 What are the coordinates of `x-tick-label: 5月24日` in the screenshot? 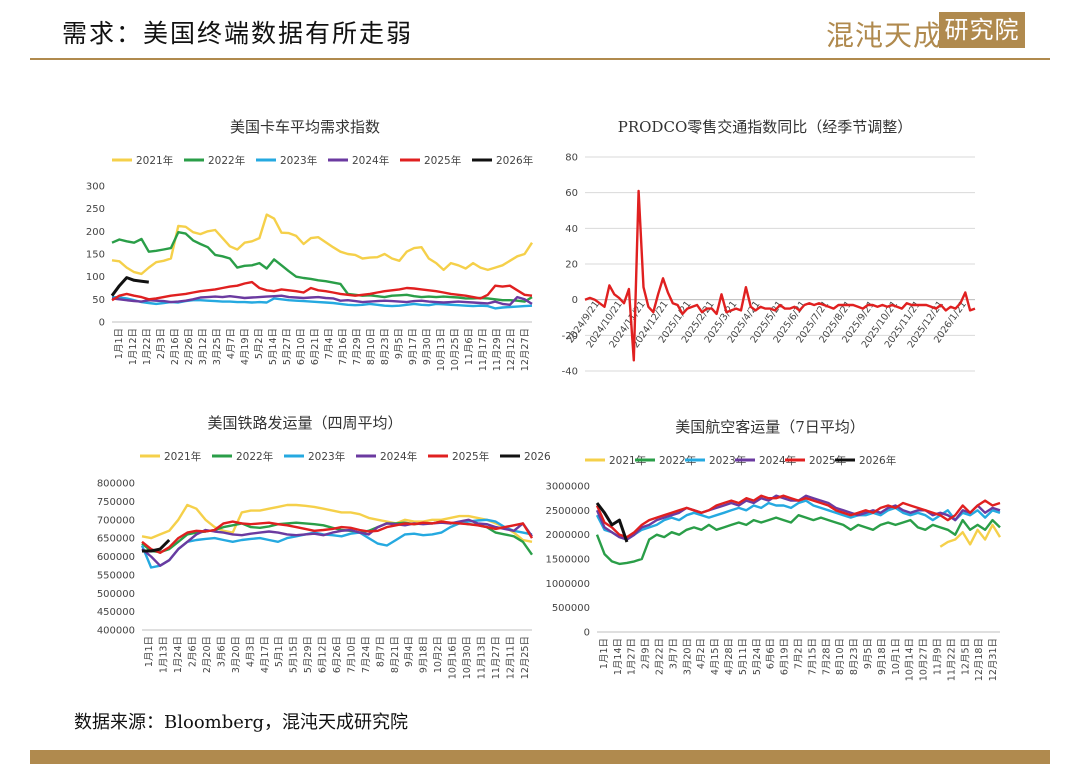 It's located at (757, 656).